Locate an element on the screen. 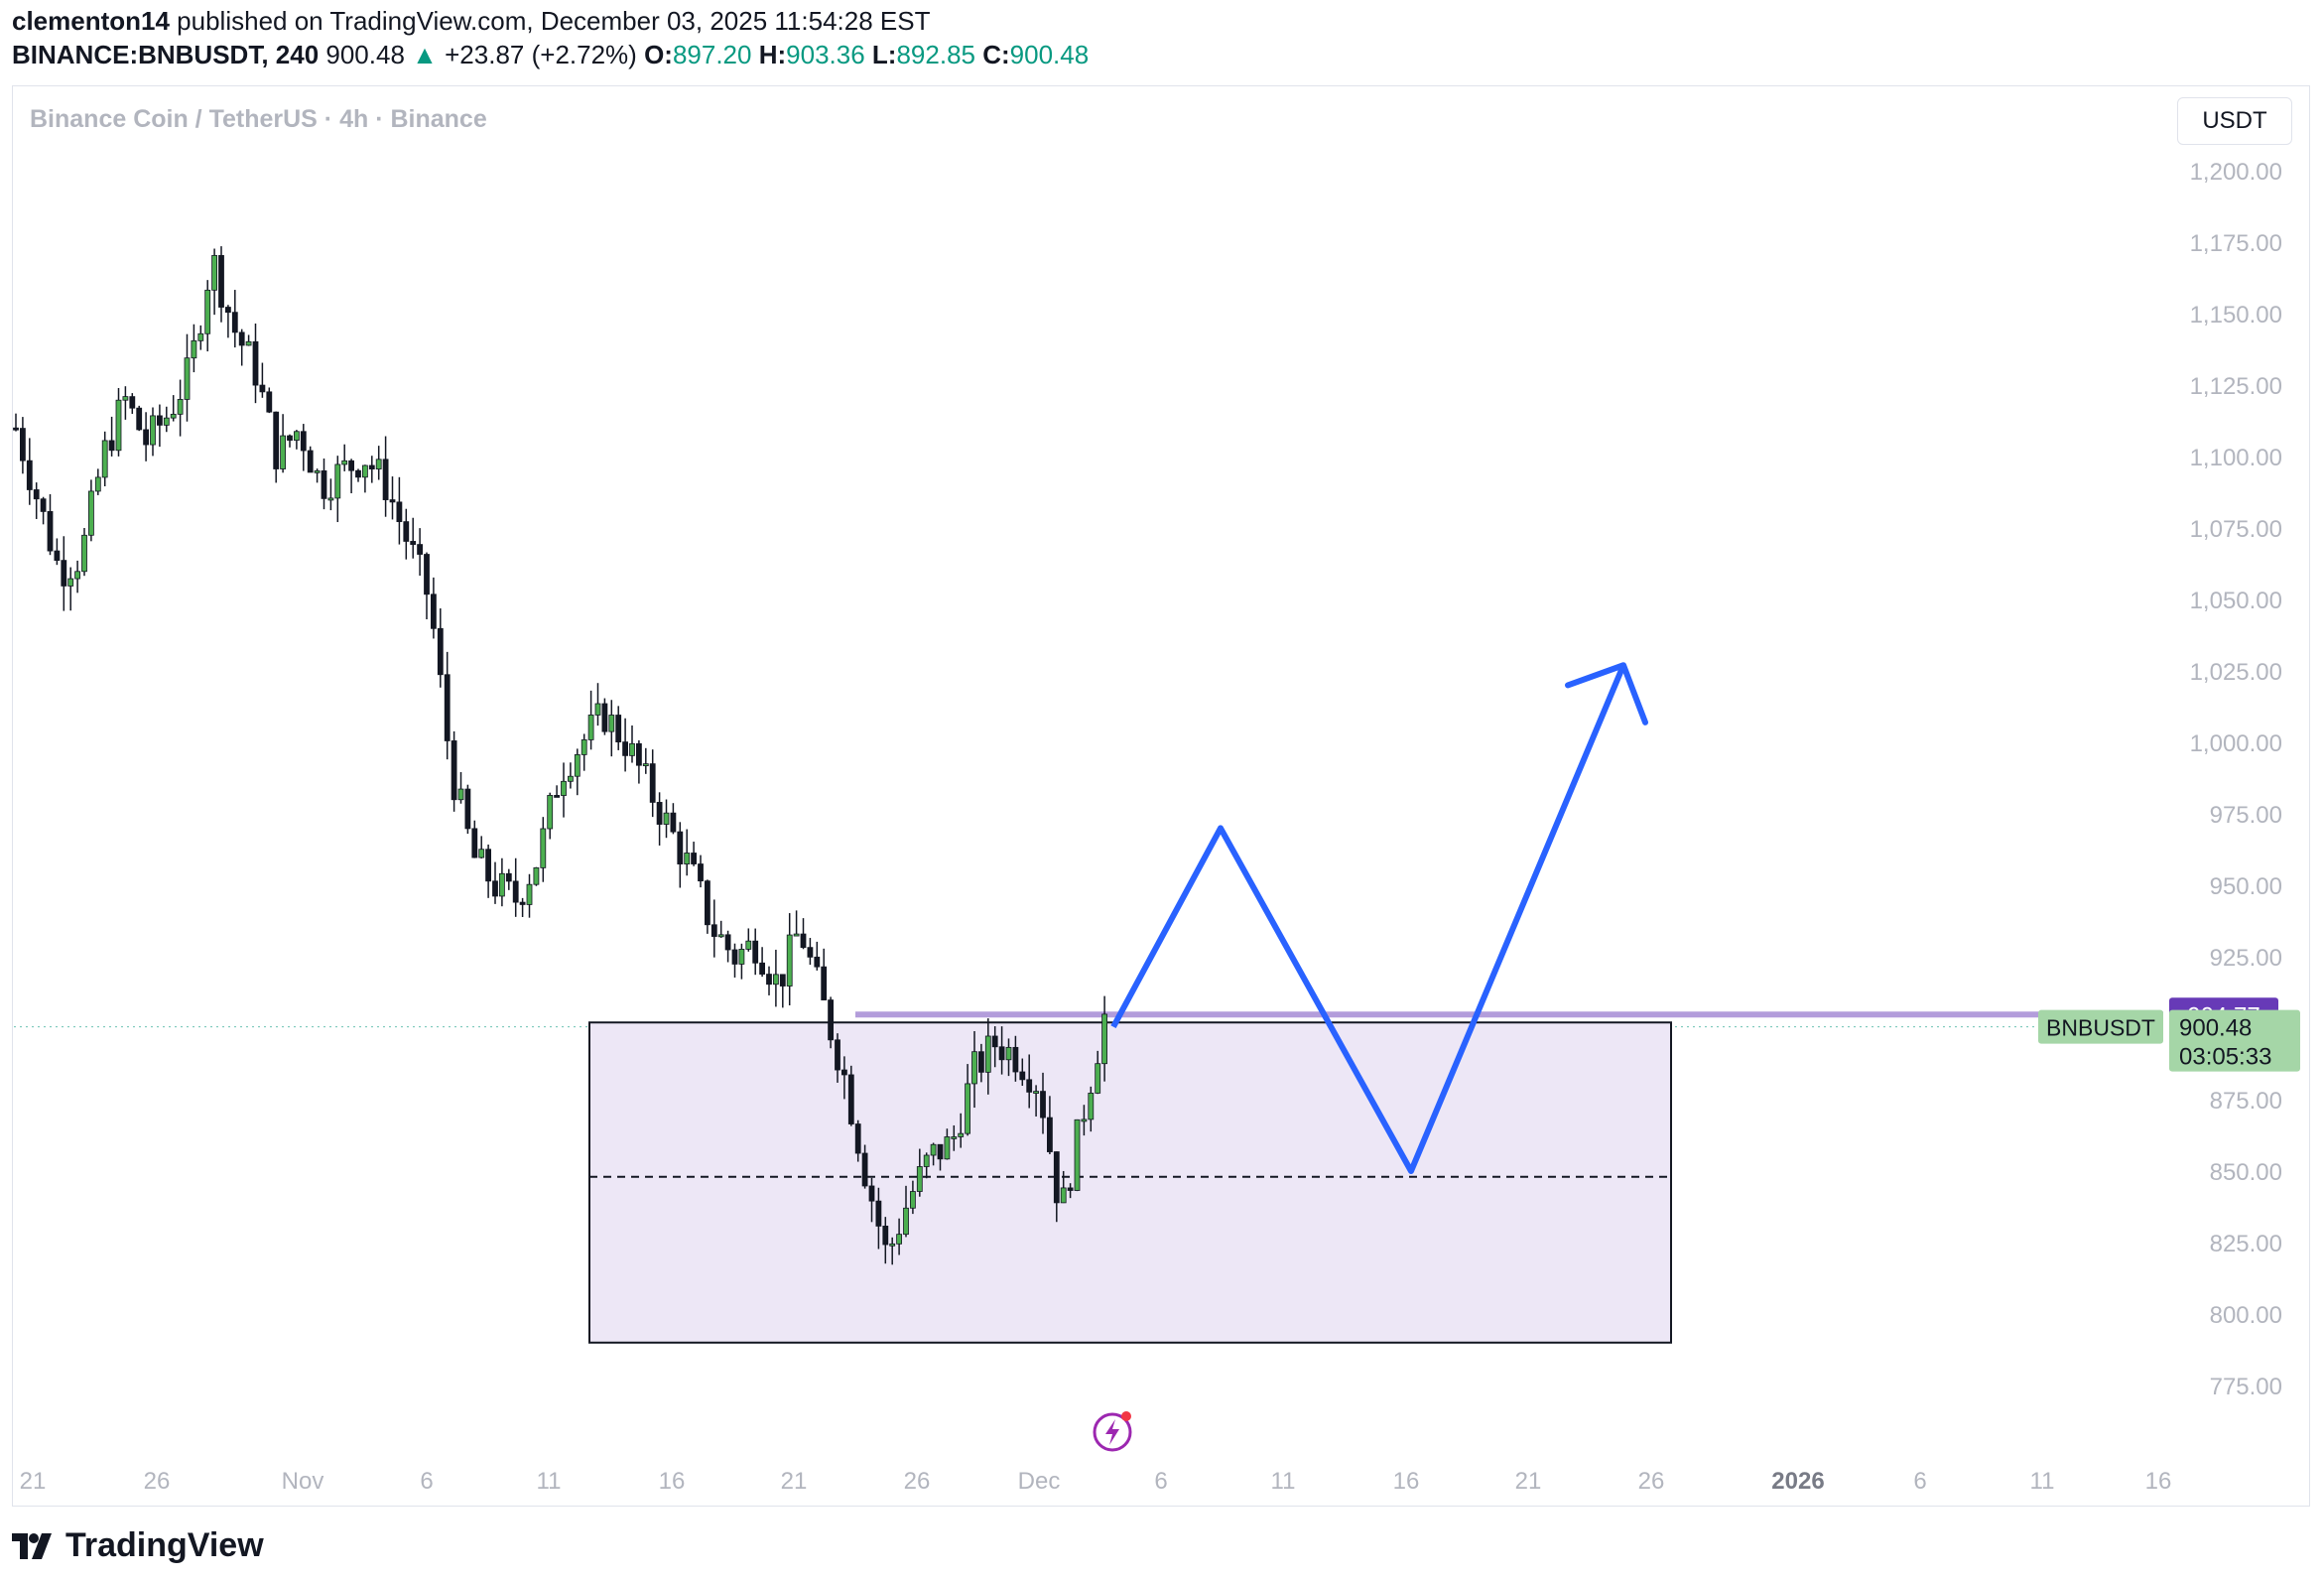 Image resolution: width=2324 pixels, height=1580 pixels. tradingview-logo: TradingView is located at coordinates (138, 1545).